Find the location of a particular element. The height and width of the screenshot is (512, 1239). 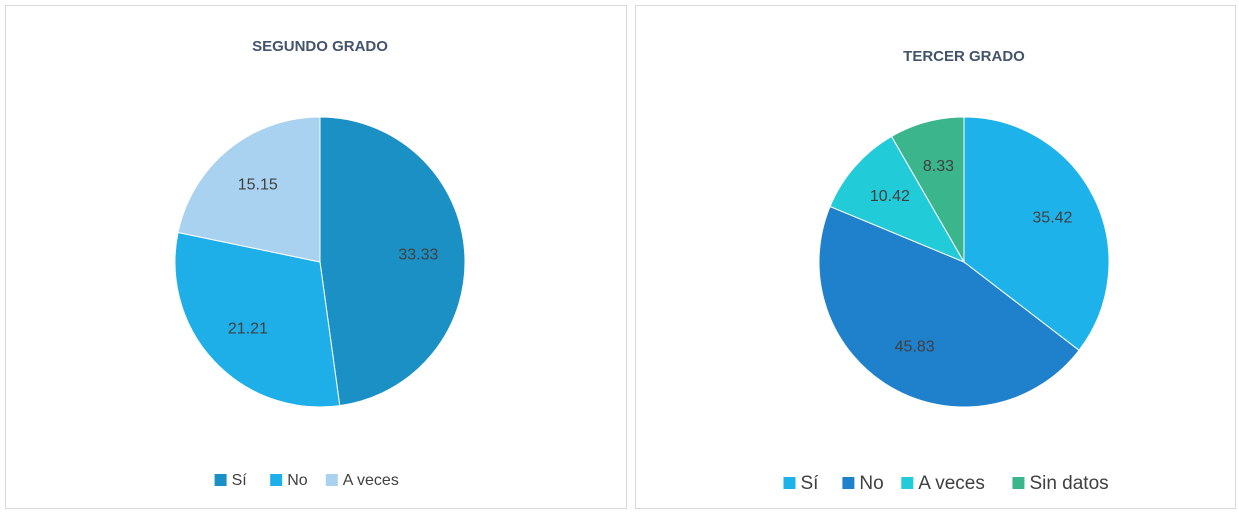

data-label: 45.83 is located at coordinates (915, 347).